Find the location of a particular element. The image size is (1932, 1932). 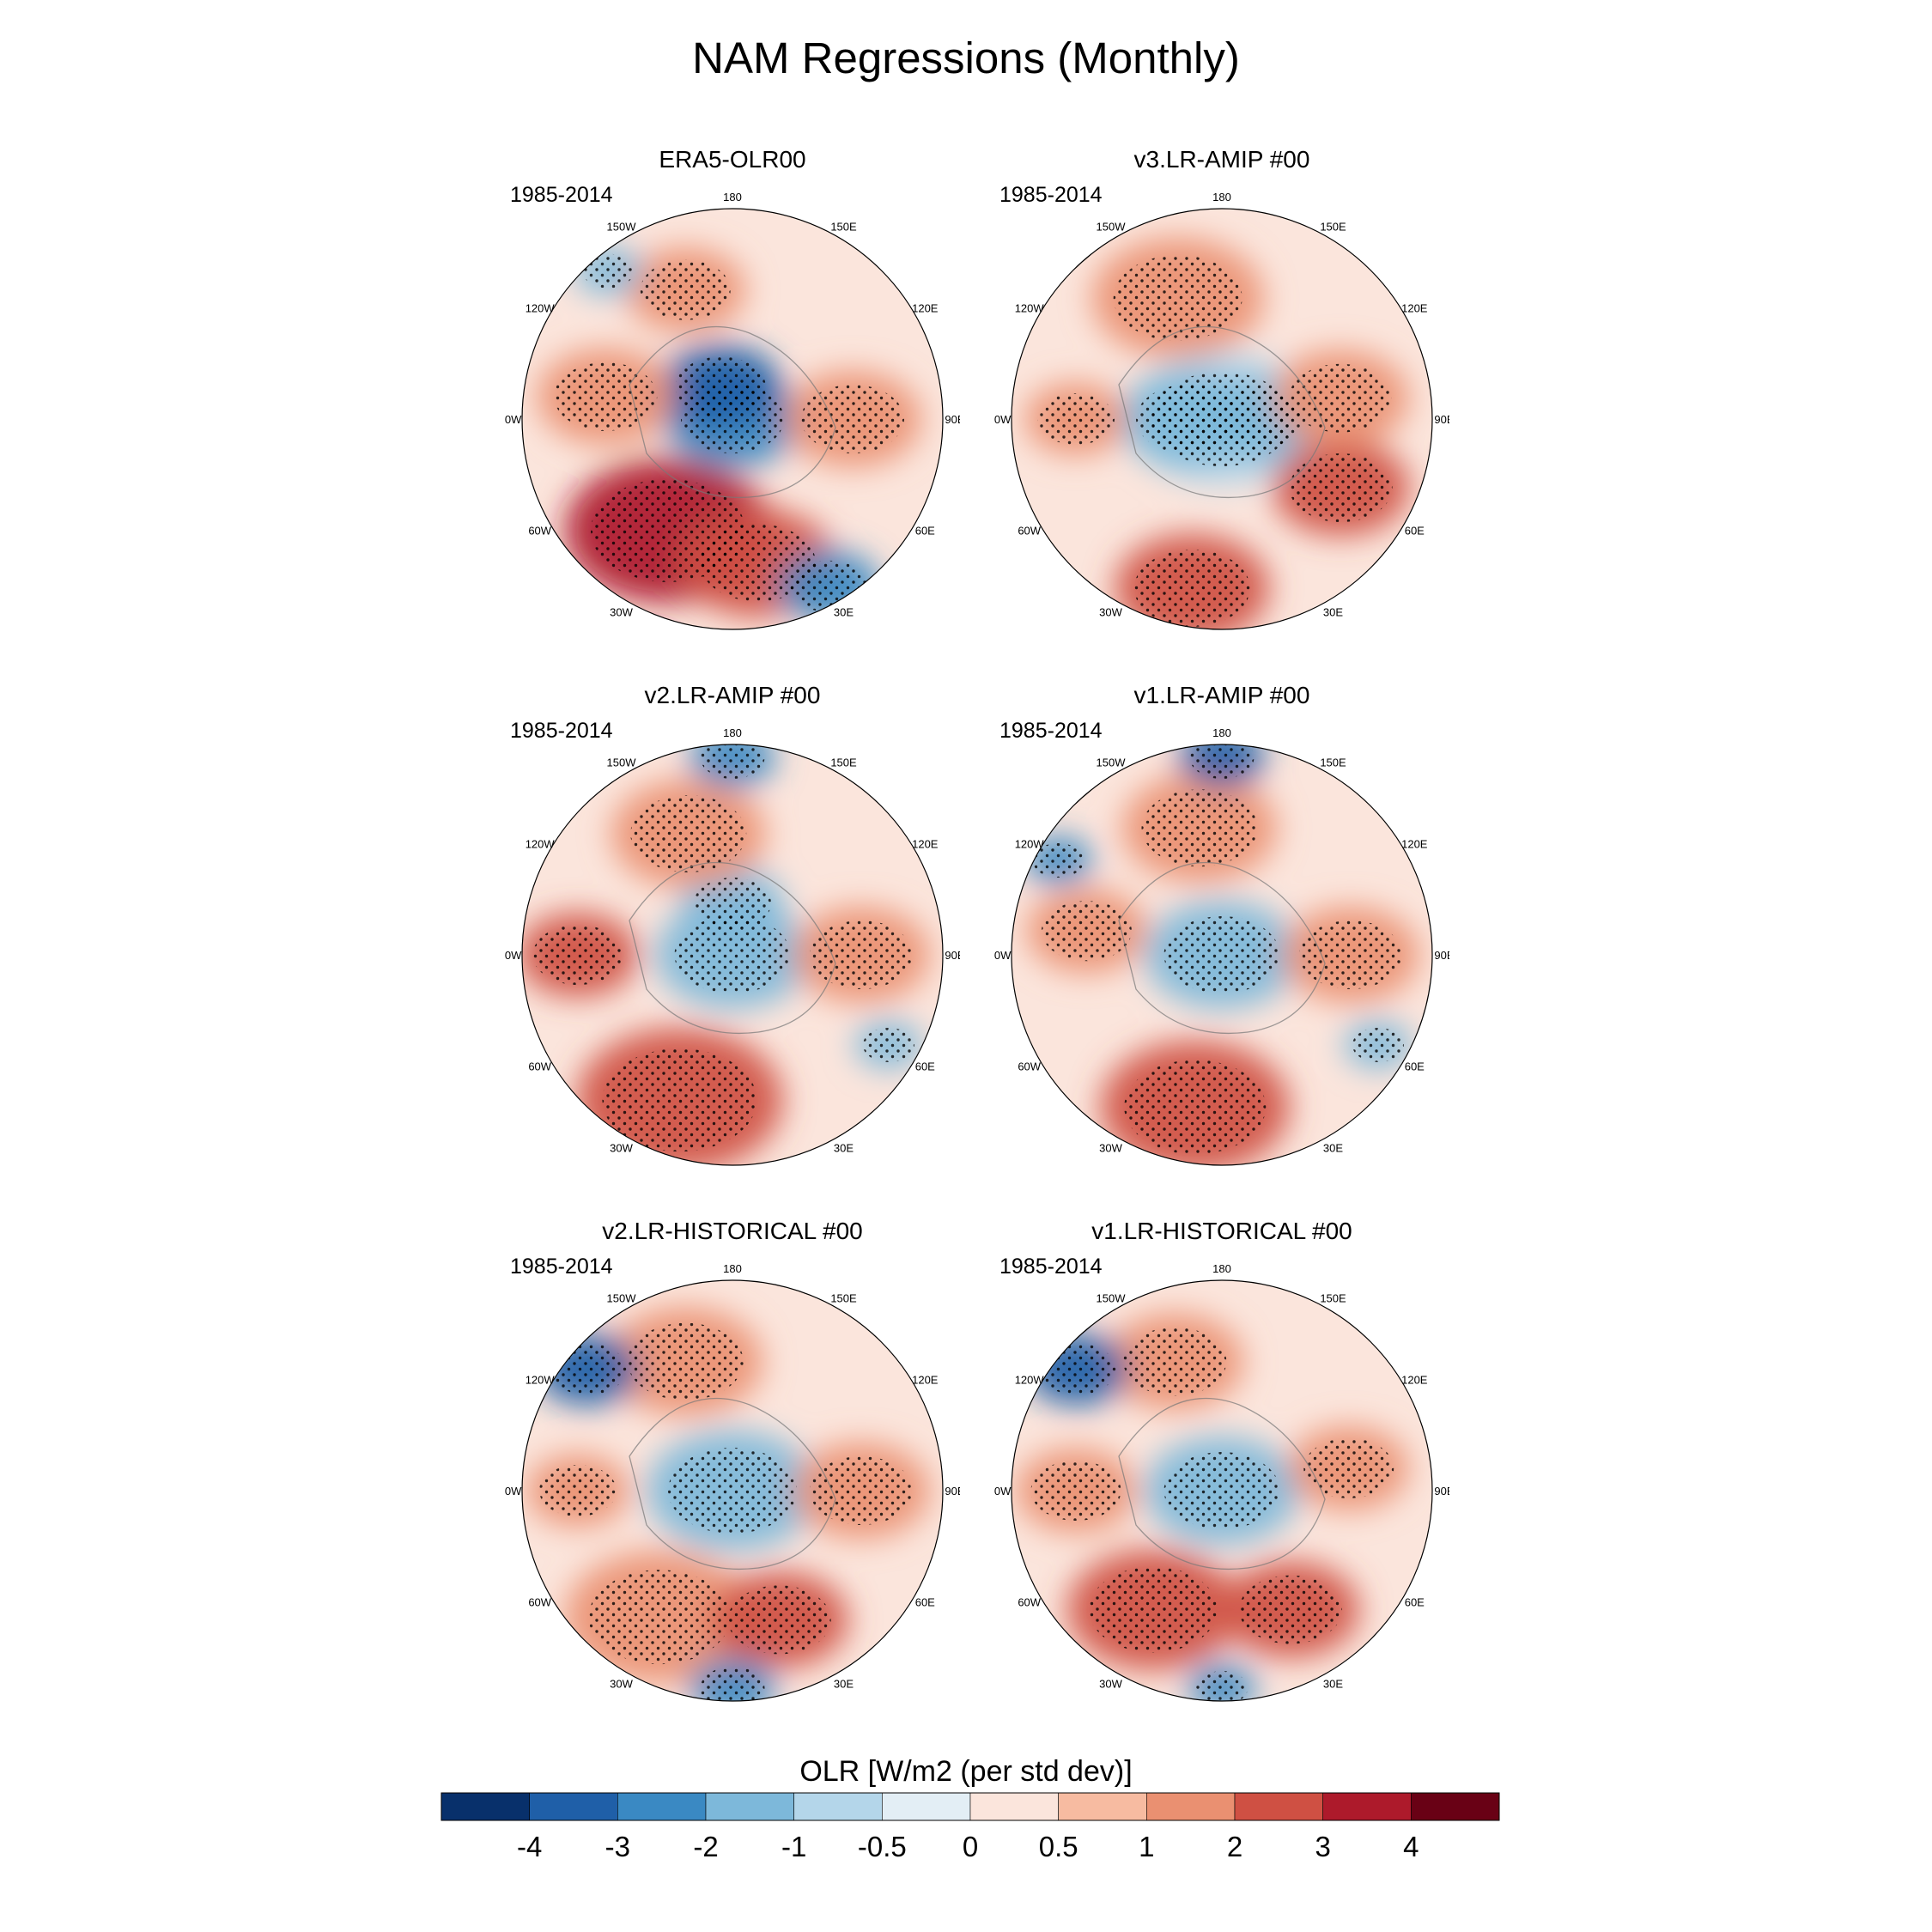

figure-title: NAM Regressions (Monthly) is located at coordinates (966, 58).